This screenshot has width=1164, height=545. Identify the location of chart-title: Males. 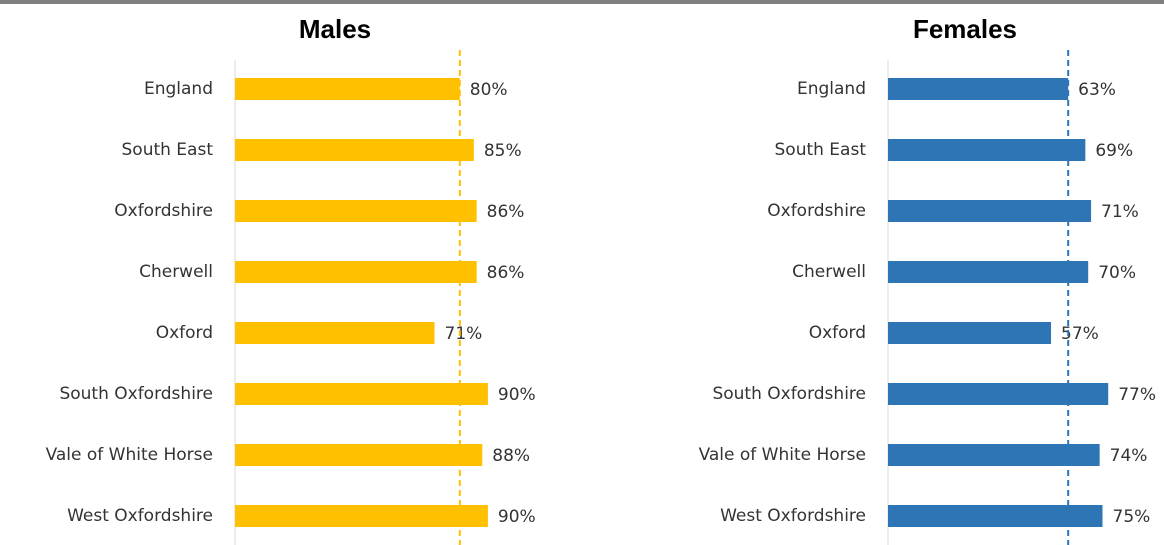
(335, 29).